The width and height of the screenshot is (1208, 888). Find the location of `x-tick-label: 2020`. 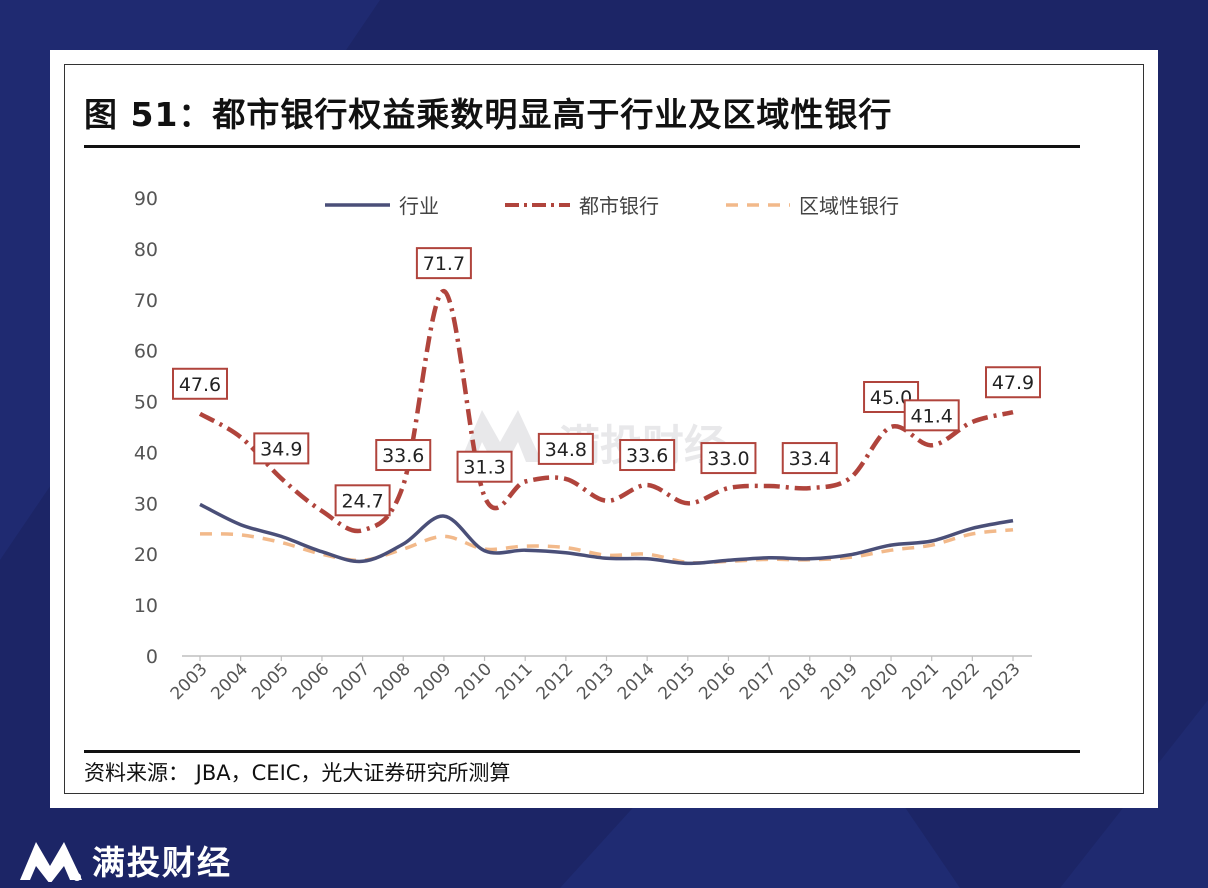

x-tick-label: 2020 is located at coordinates (880, 681).